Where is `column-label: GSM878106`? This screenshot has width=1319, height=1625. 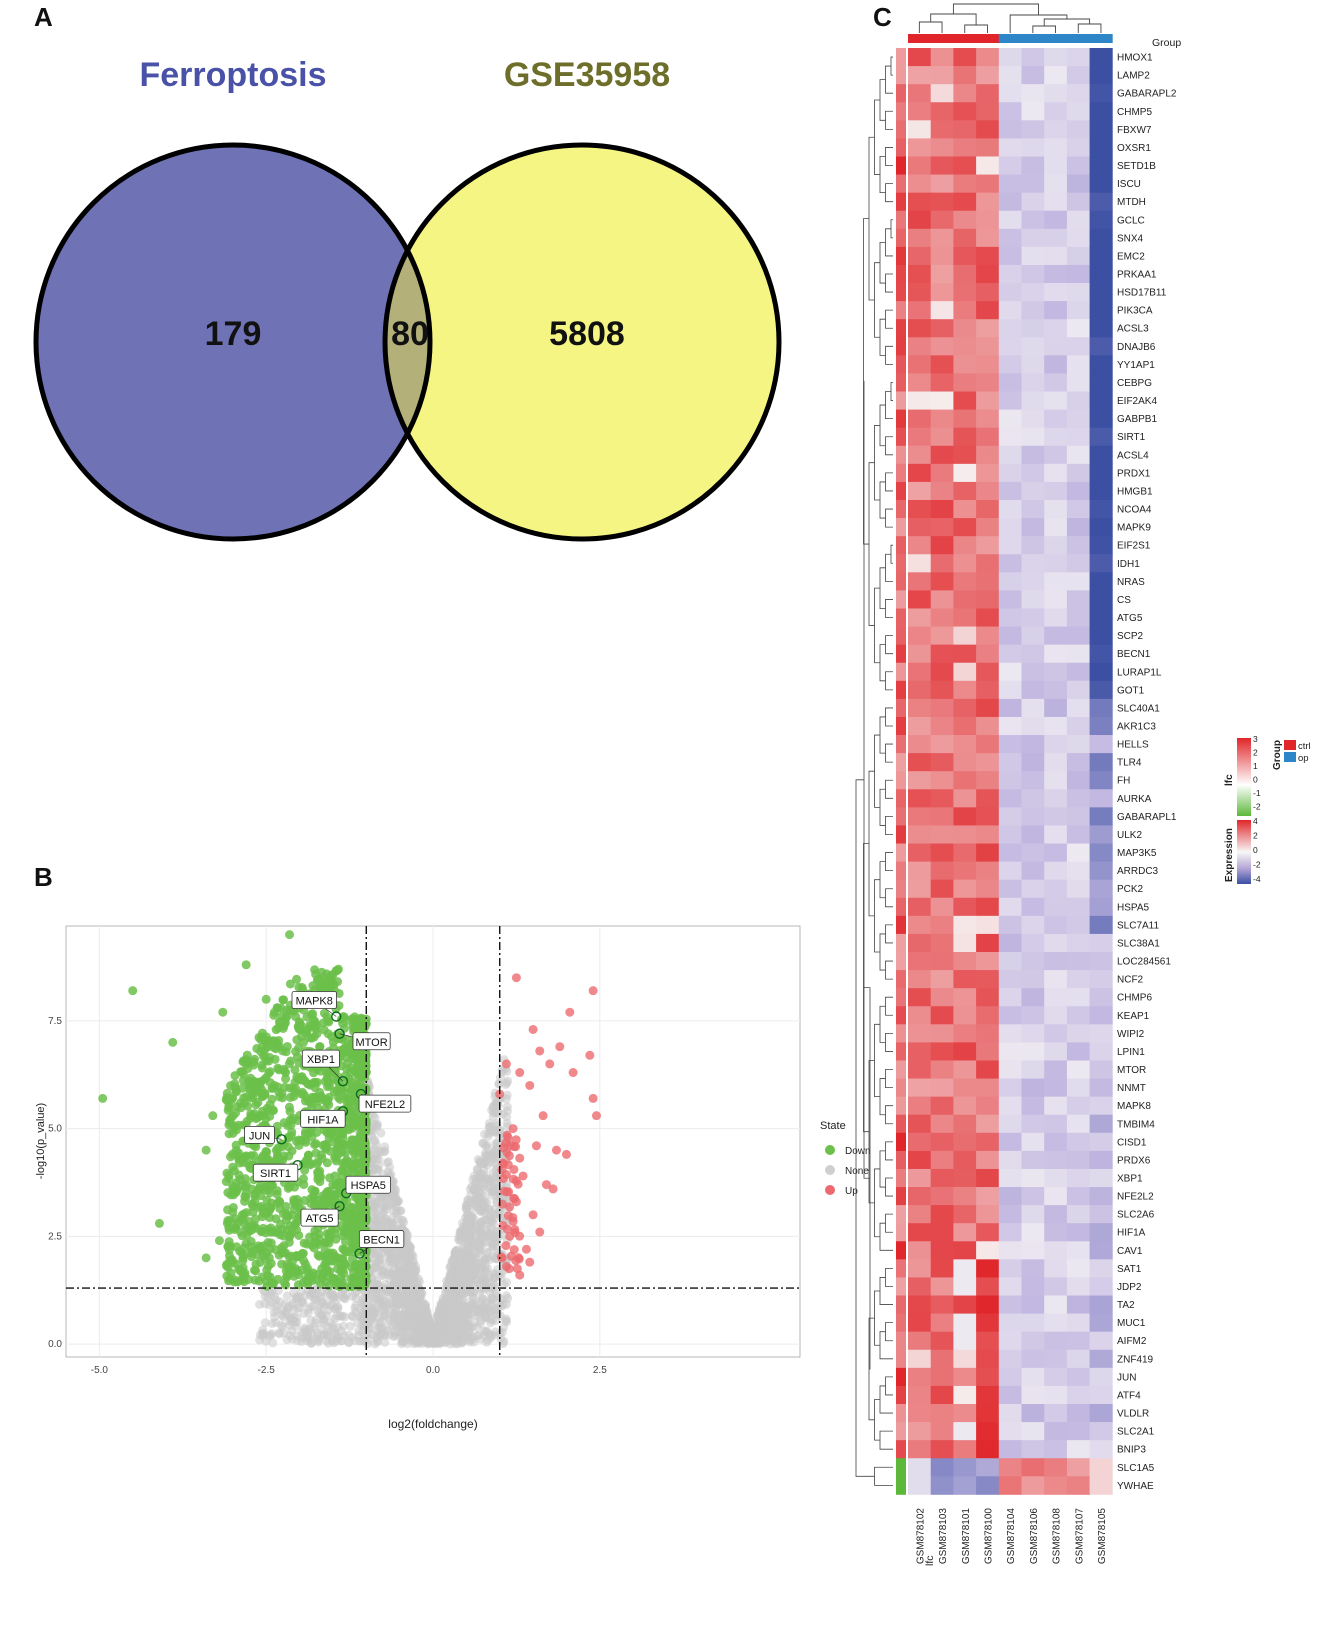
column-label: GSM878106 is located at coordinates (1034, 1536).